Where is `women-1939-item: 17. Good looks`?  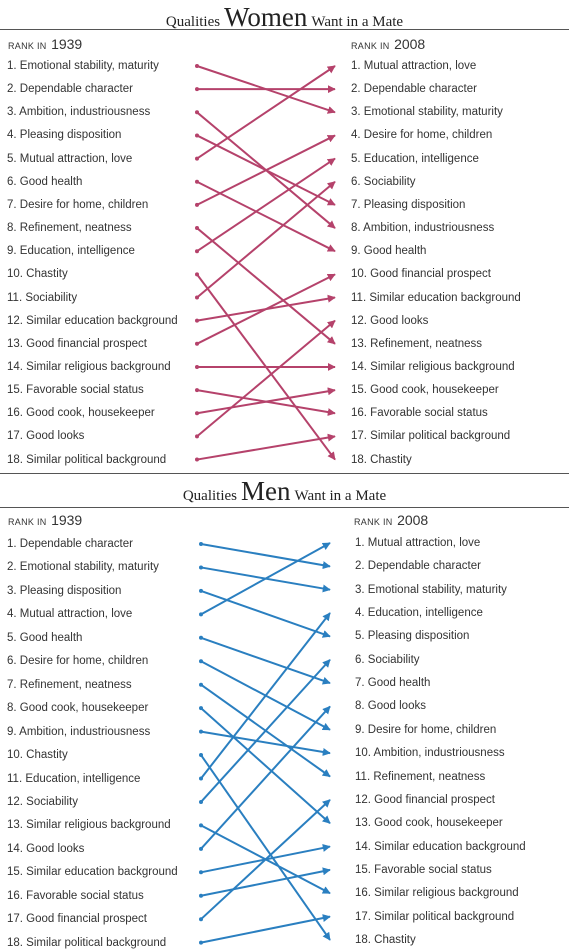
women-1939-item: 17. Good looks is located at coordinates (46, 436).